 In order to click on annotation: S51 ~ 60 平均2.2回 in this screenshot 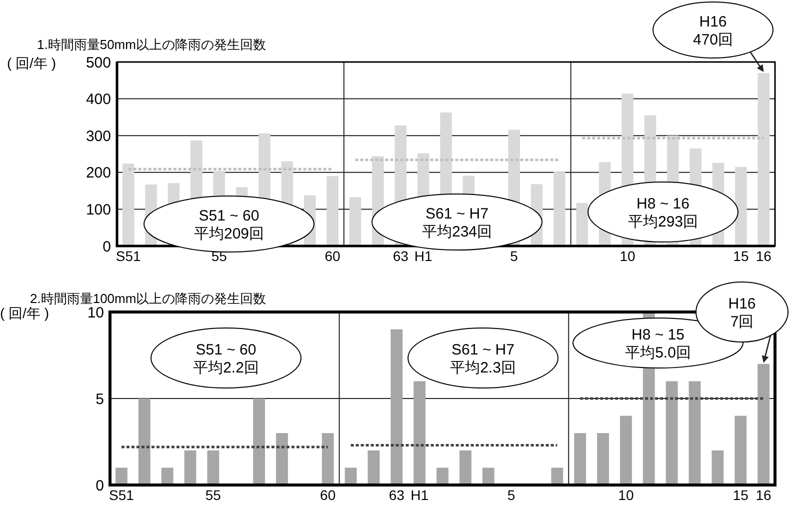, I will do `click(226, 358)`.